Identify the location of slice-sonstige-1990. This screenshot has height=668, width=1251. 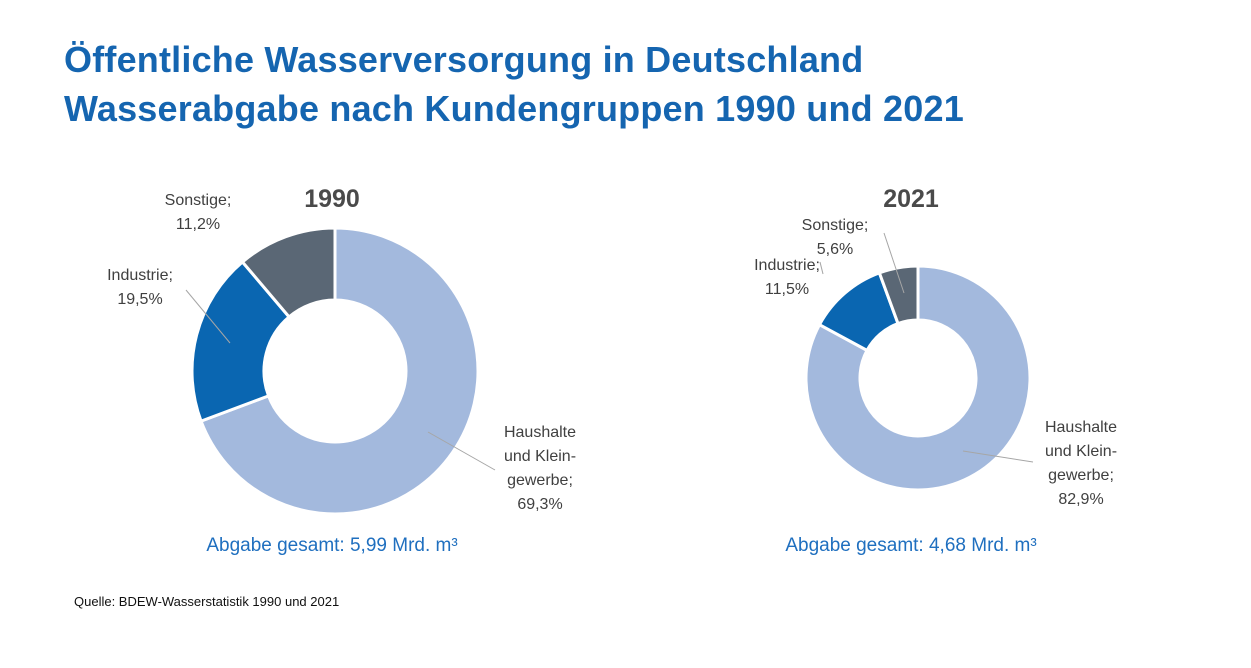
(288, 272).